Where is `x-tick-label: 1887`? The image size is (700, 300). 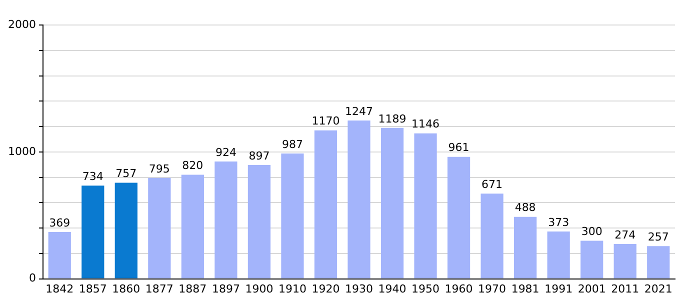
x-tick-label: 1887 is located at coordinates (192, 289).